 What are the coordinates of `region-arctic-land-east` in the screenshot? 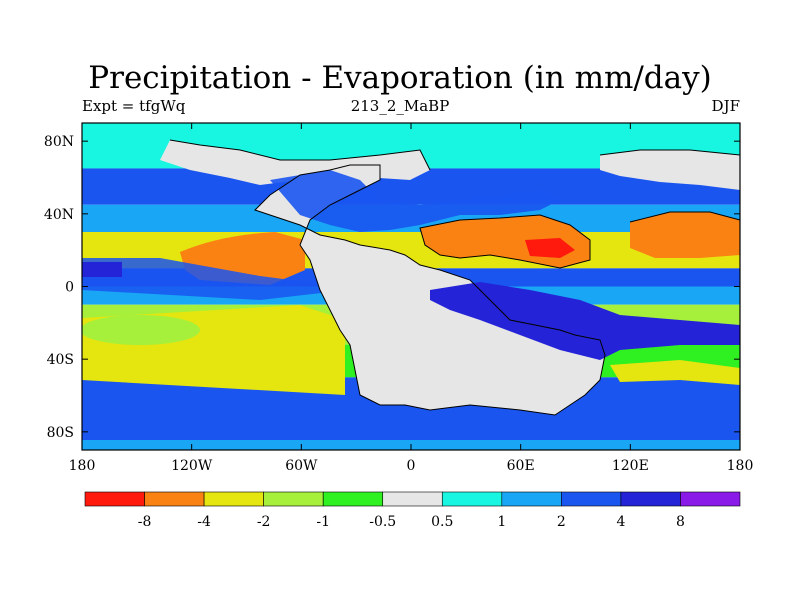 It's located at (670, 170).